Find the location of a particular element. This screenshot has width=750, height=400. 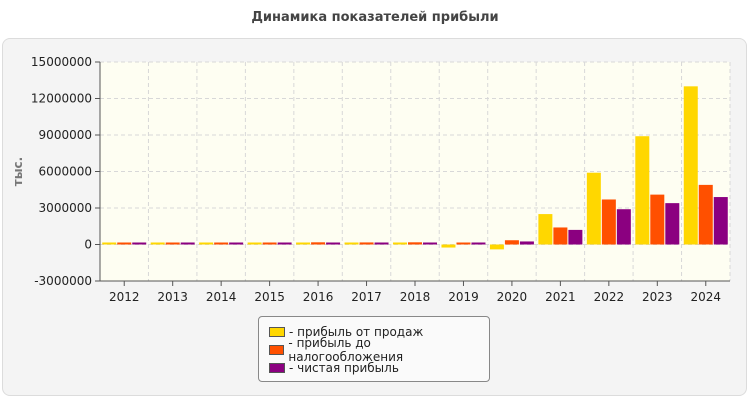

legend-item-pretax-profit: - прибыль до налогообложения is located at coordinates (374, 350).